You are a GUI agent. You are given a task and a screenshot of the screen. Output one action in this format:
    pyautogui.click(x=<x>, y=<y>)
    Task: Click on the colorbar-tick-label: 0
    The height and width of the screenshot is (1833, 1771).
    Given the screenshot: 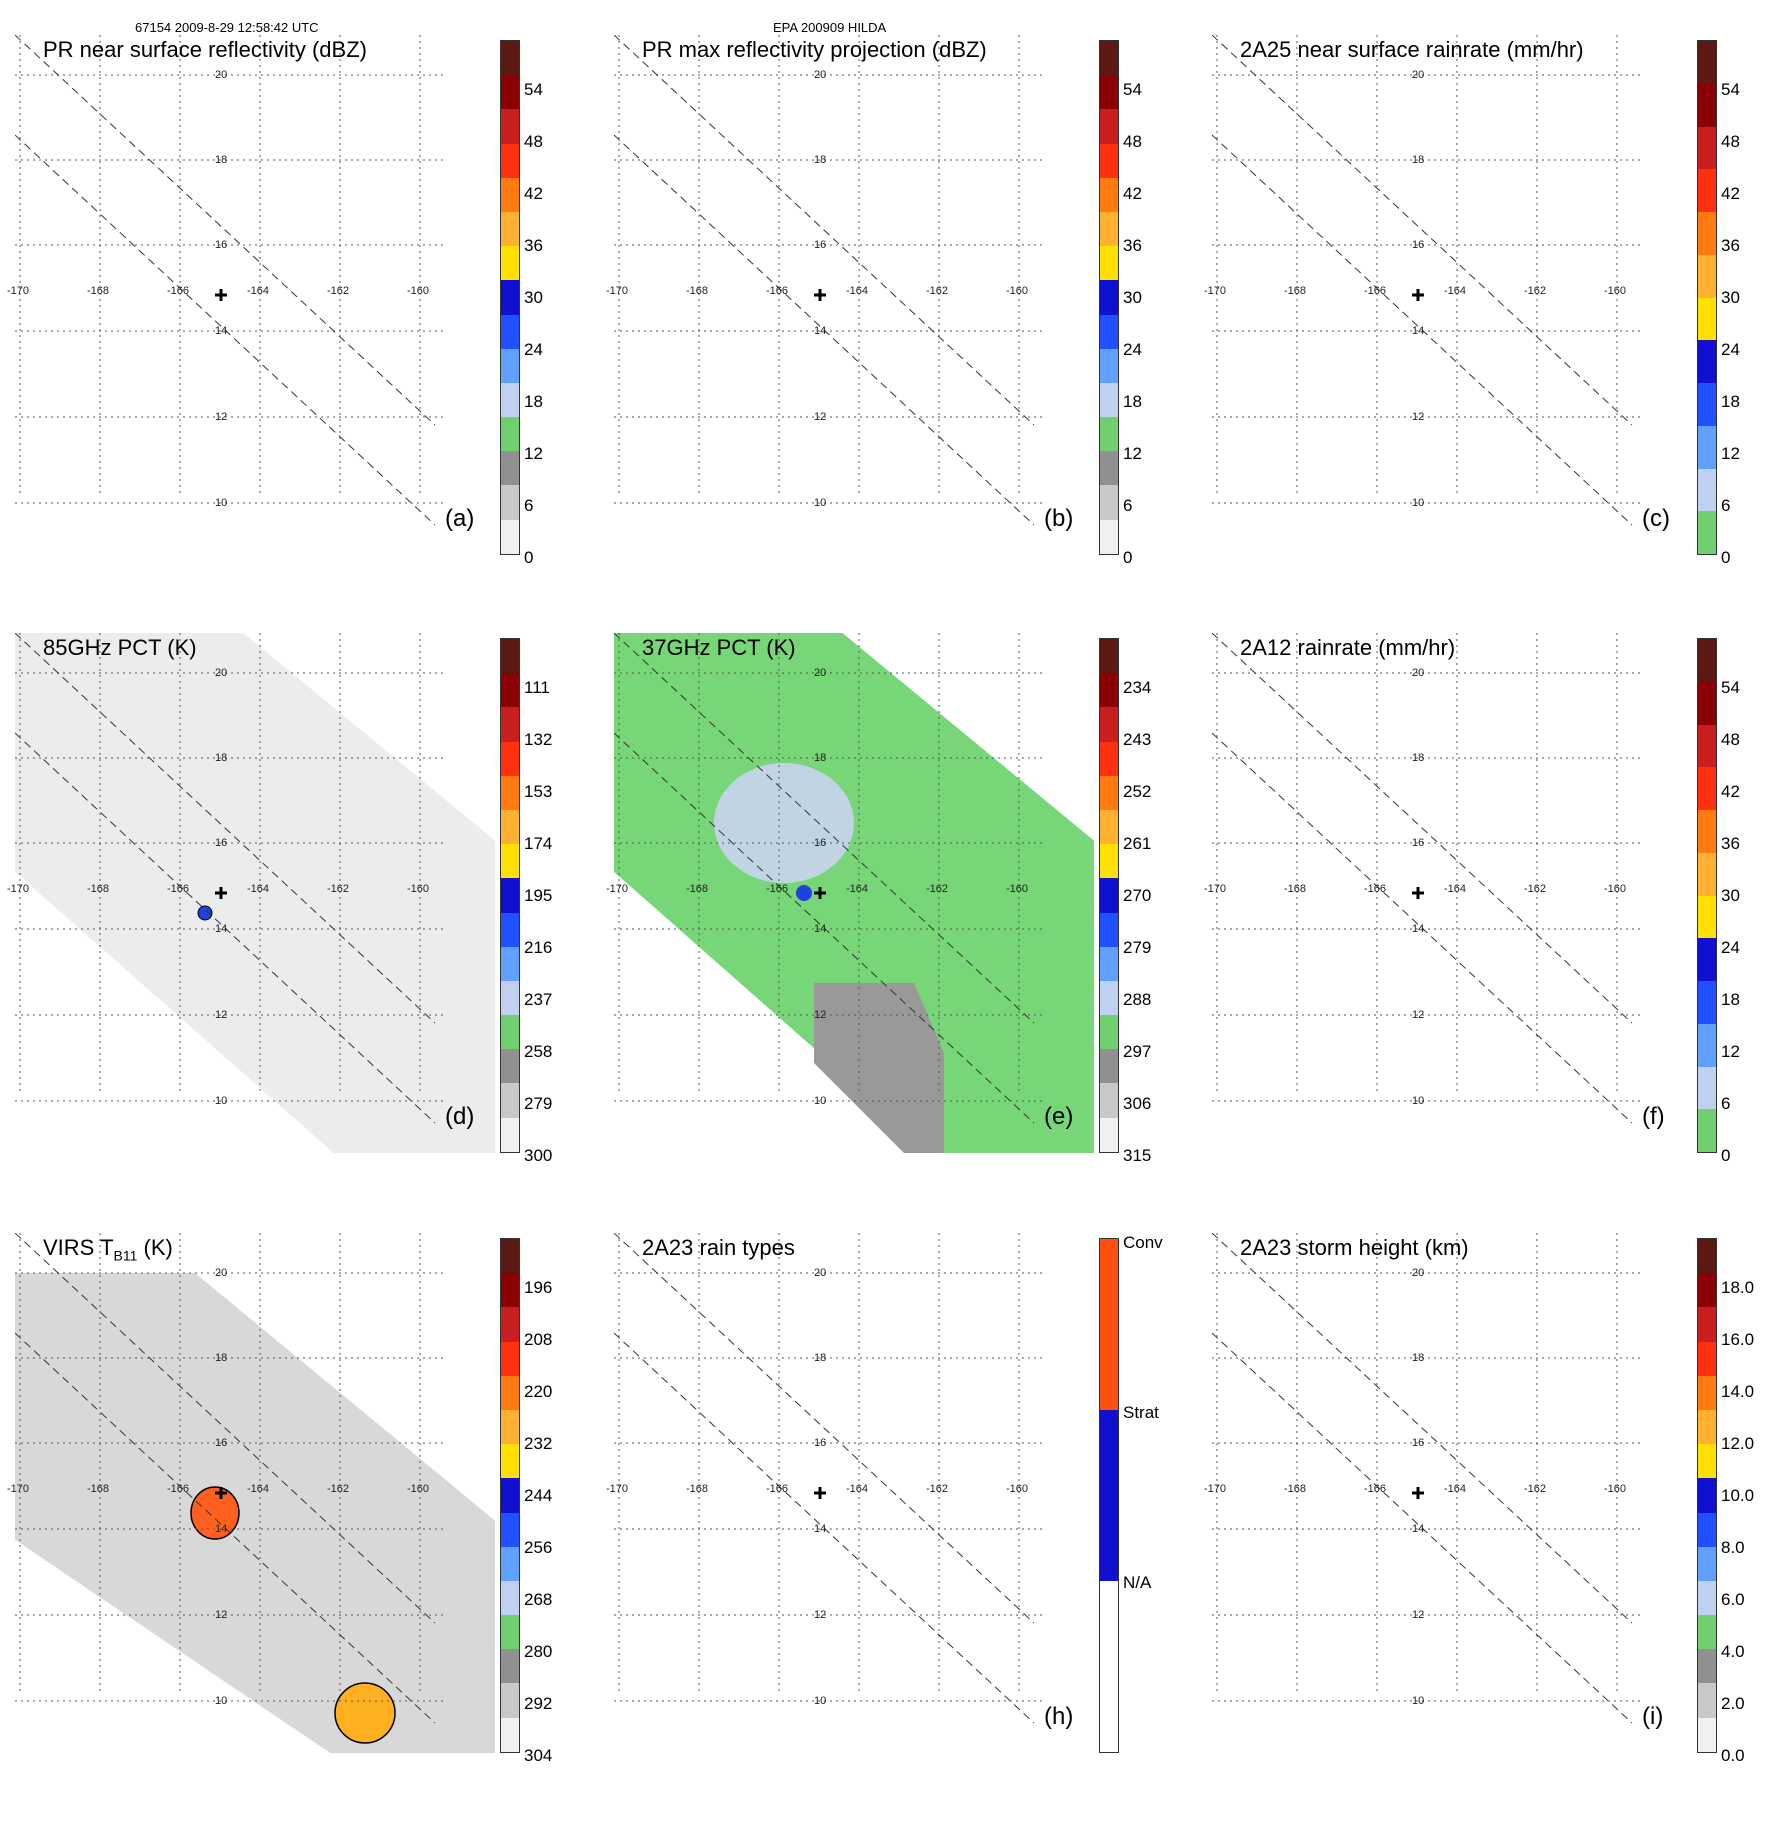 What is the action you would take?
    pyautogui.click(x=529, y=557)
    